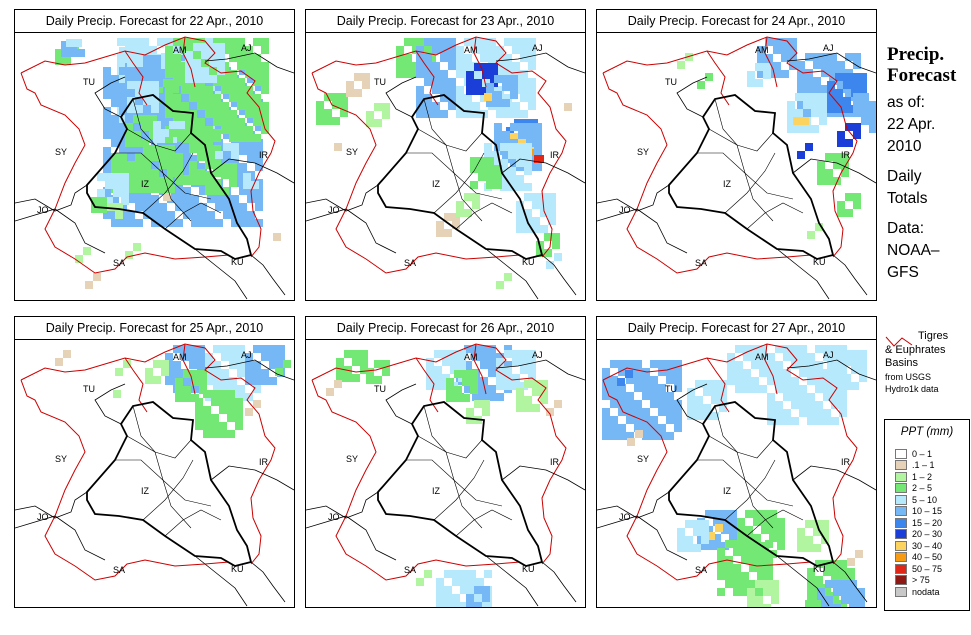  I want to click on legend-item: 10 – 15, so click(918, 512).